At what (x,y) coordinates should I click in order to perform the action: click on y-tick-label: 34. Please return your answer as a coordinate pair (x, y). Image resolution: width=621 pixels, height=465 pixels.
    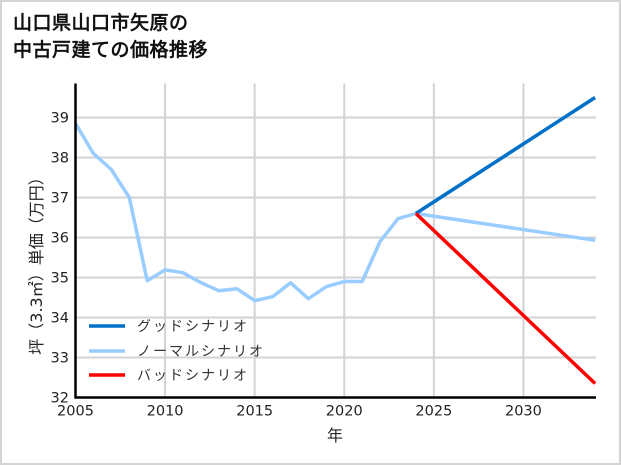
    Looking at the image, I should click on (60, 319).